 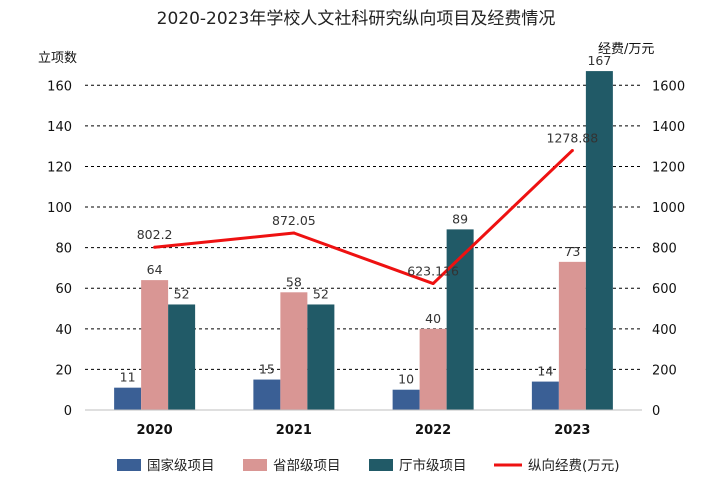 What do you see at coordinates (63, 289) in the screenshot?
I see `y-tick-label: 60` at bounding box center [63, 289].